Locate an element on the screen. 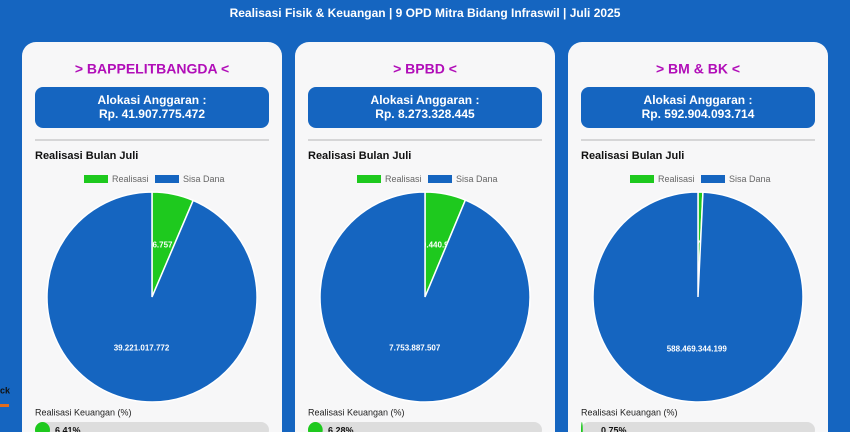  slice-label: 39.221.017.772 is located at coordinates (142, 348).